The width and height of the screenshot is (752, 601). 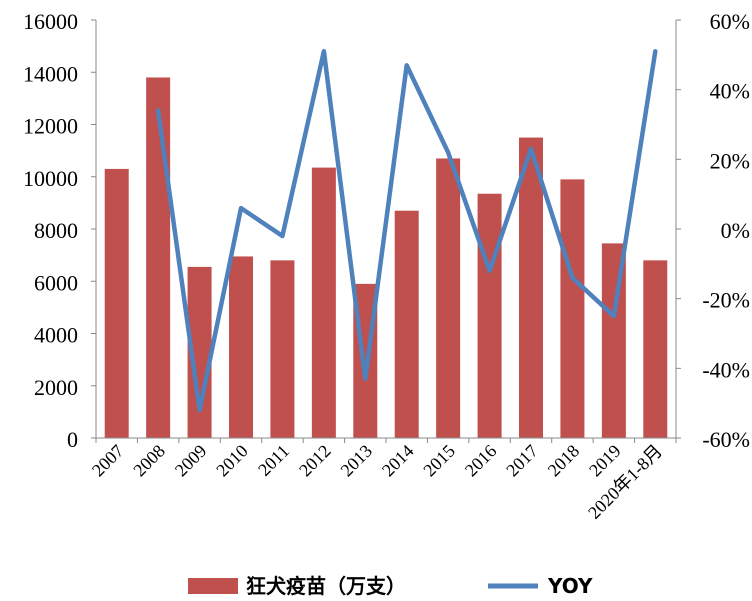 I want to click on x-tick-label: 2015, so click(x=439, y=461).